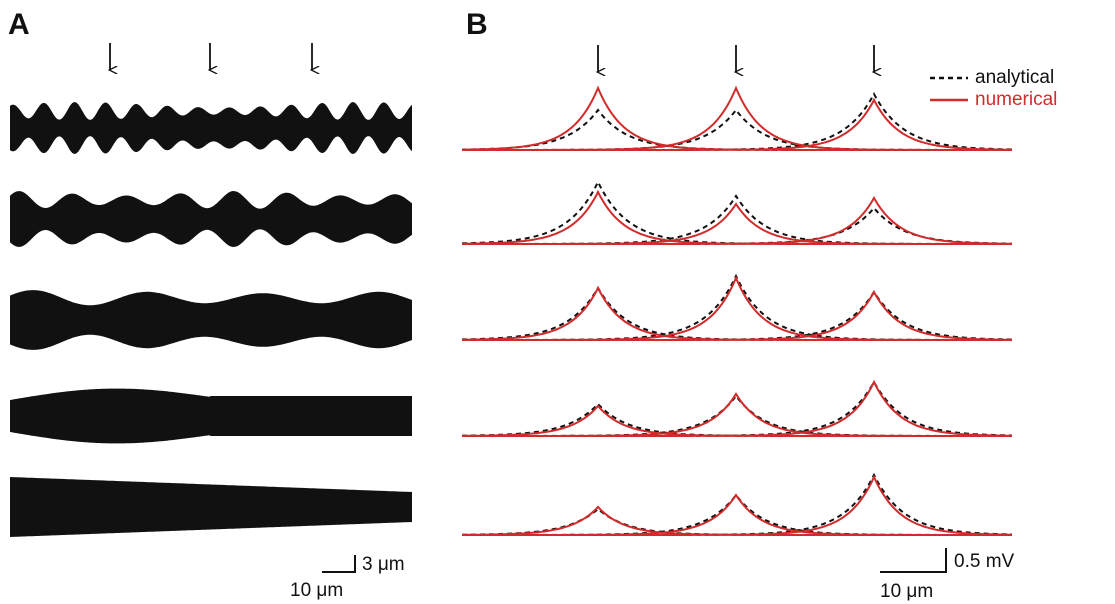  I want to click on panel-label: B, so click(477, 24).